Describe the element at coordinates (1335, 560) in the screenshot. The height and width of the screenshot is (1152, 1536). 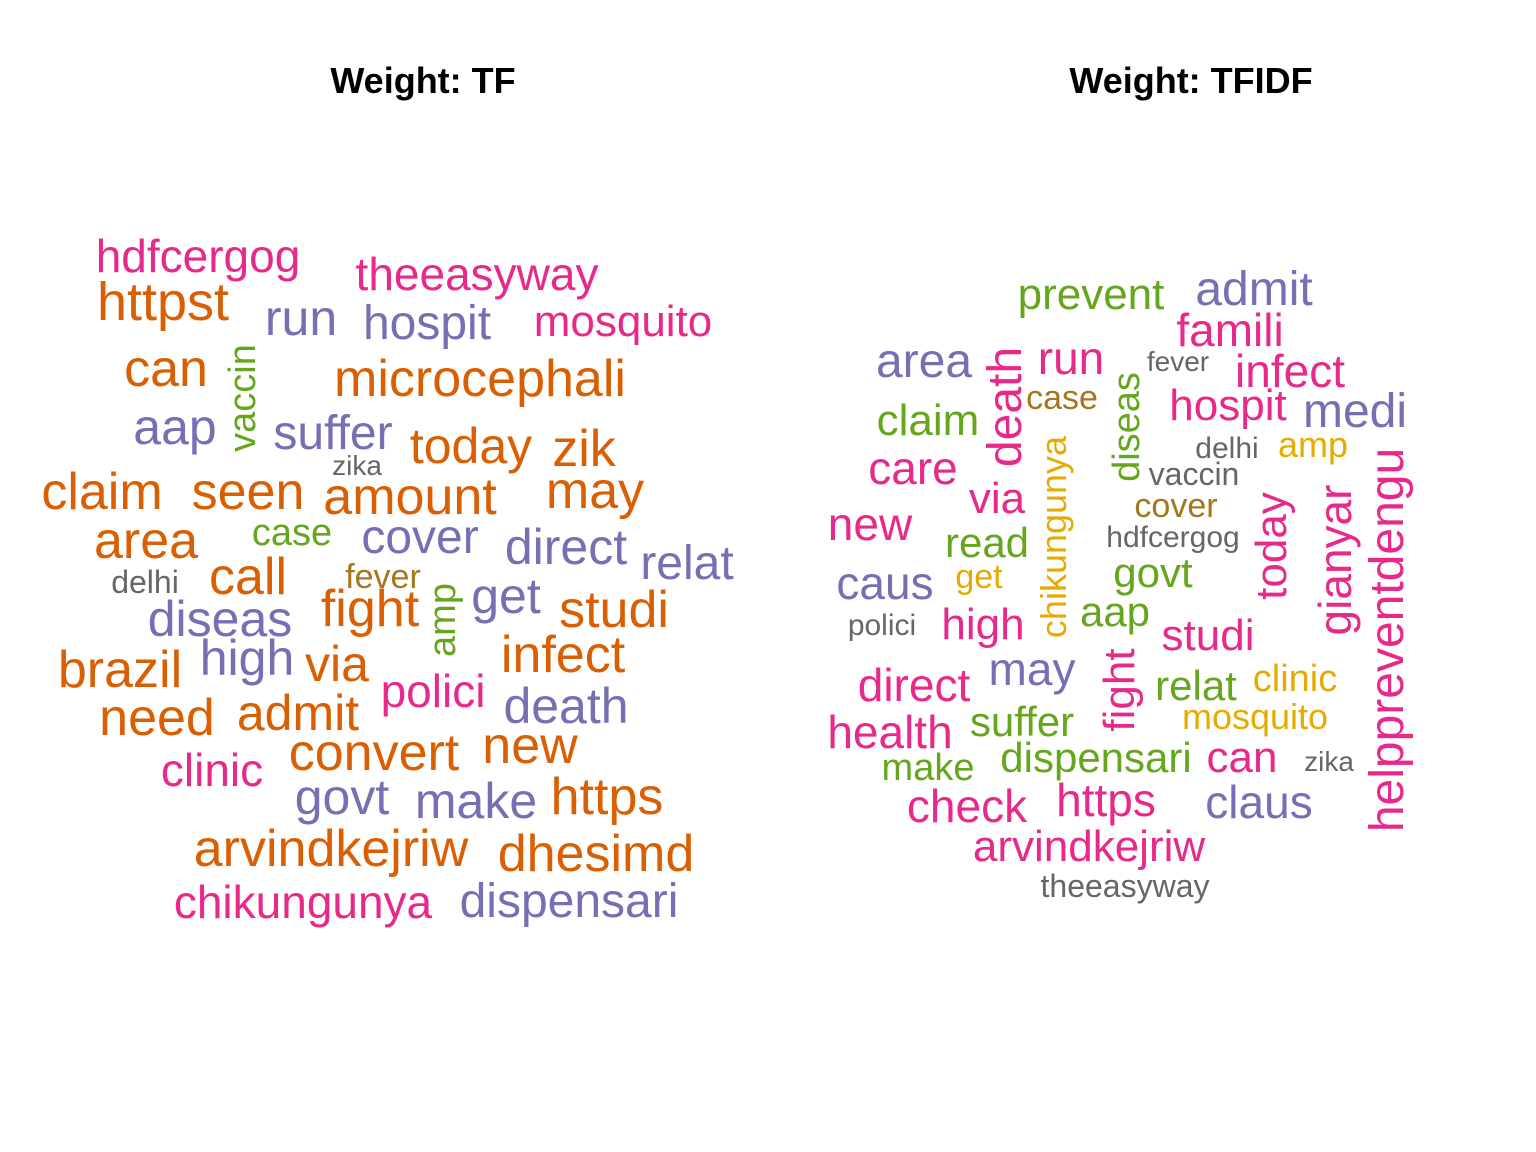
I see `word-gianyar: gianyar` at that location.